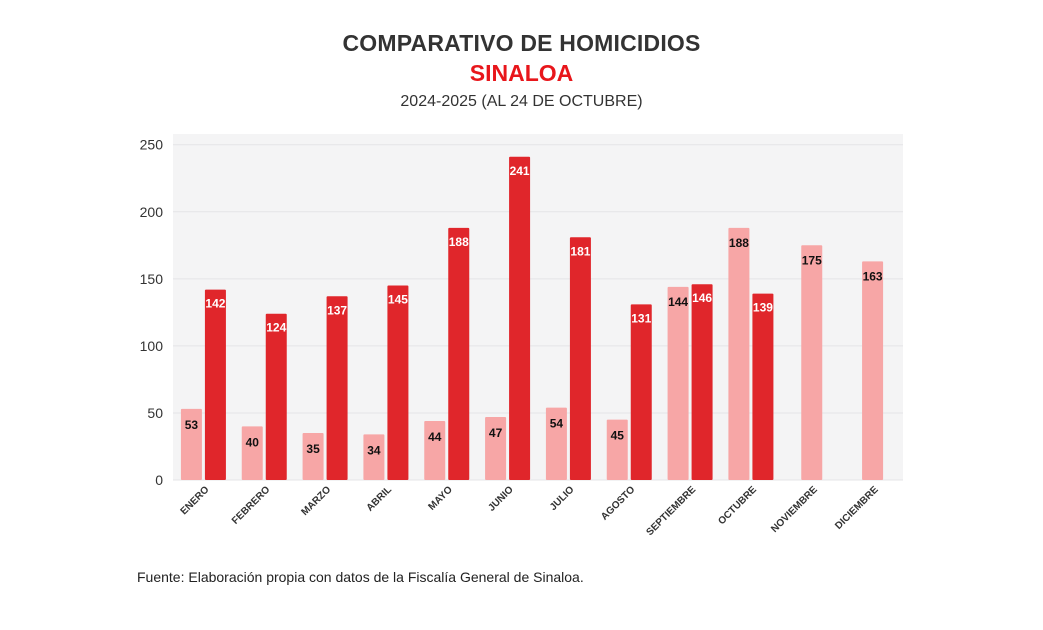 Image resolution: width=1043 pixels, height=630 pixels. Describe the element at coordinates (521, 73) in the screenshot. I see `chart-subtitle: SINALOA` at that location.